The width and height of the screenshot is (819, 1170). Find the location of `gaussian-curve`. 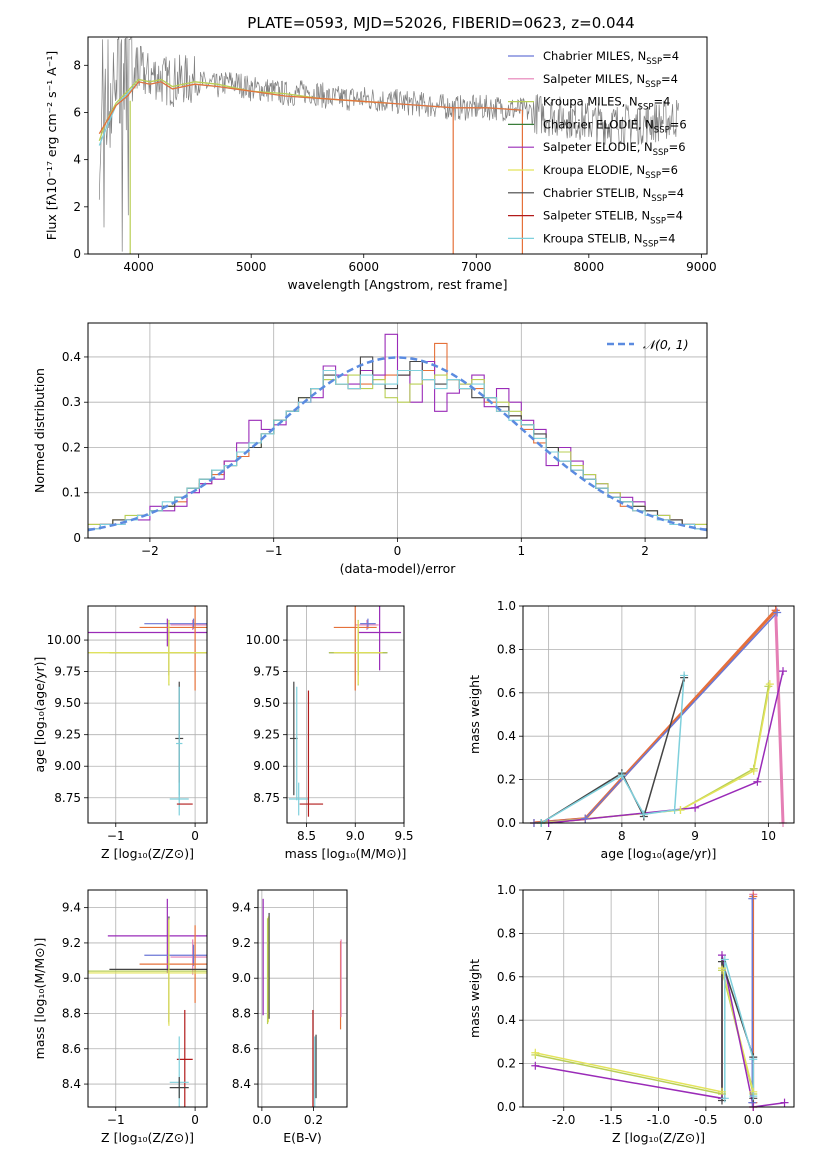

gaussian-curve is located at coordinates (397, 444).